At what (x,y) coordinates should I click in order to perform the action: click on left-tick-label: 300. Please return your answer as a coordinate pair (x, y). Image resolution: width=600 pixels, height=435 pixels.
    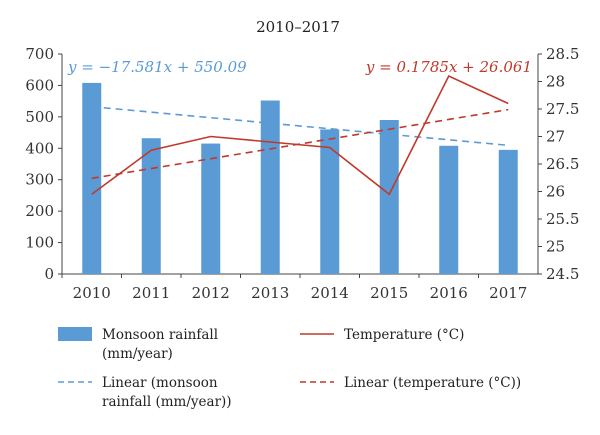
    Looking at the image, I should click on (39, 180).